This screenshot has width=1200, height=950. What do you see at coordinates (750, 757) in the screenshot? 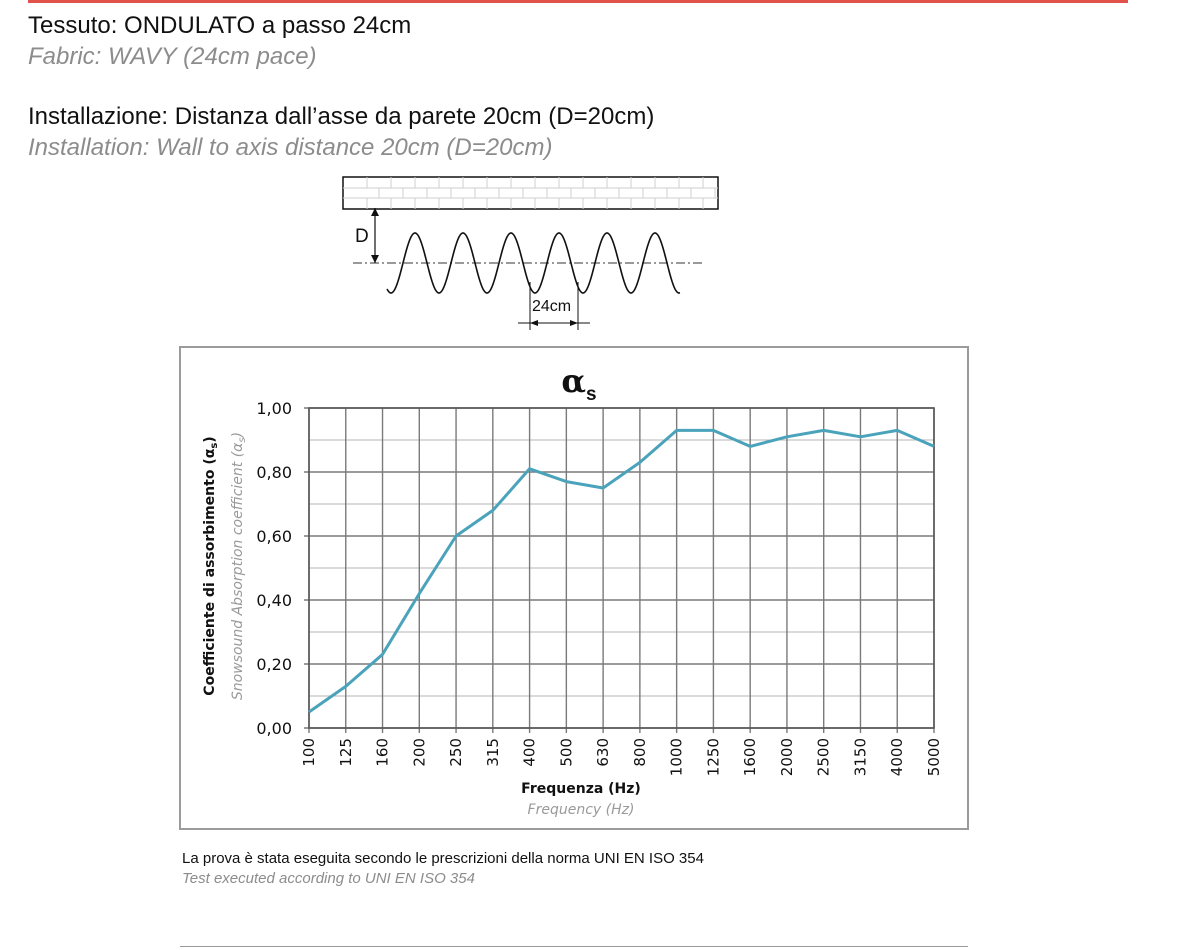
I see `x-tick-label: 1600` at bounding box center [750, 757].